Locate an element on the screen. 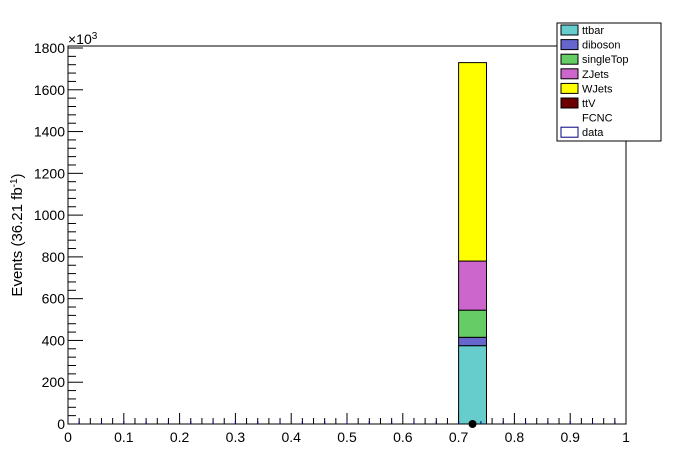  data-point-marker is located at coordinates (472, 424).